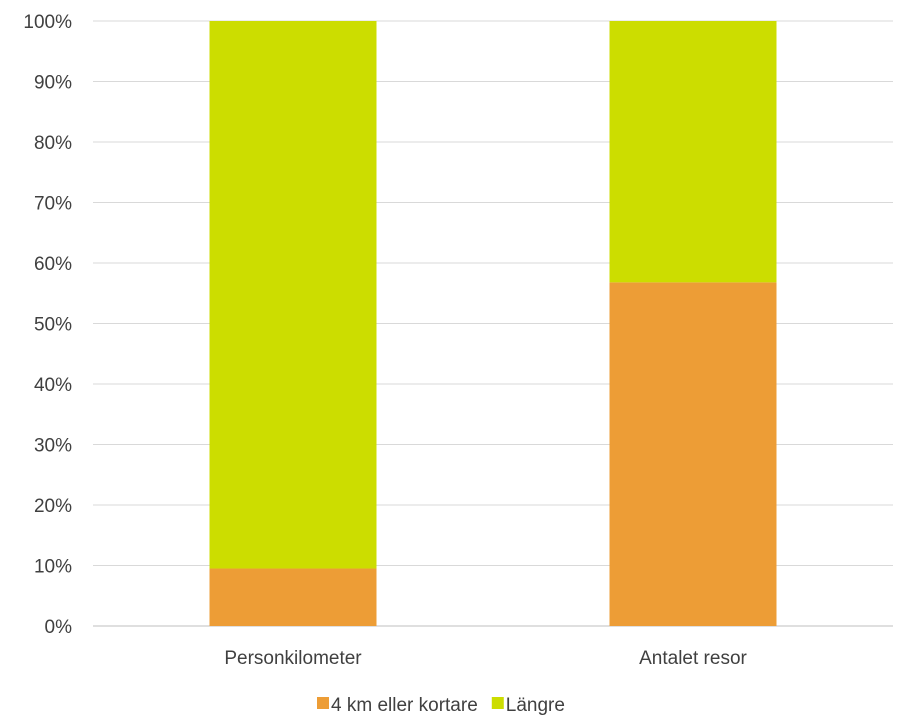  What do you see at coordinates (485, 658) in the screenshot?
I see `x-axis: Personkilometer Antalet resor` at bounding box center [485, 658].